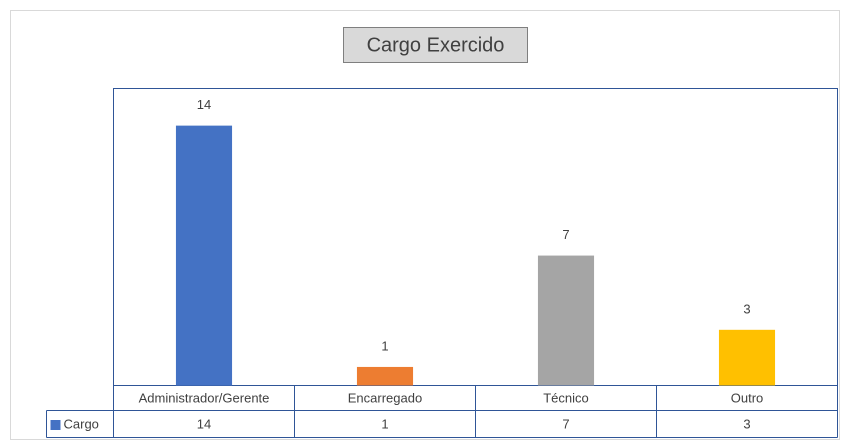 The height and width of the screenshot is (445, 850). I want to click on title-box, so click(435, 45).